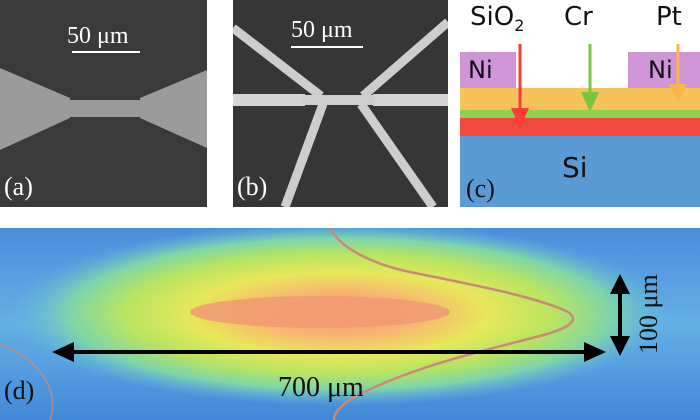 The image size is (700, 420). I want to click on panel-b-image, so click(340, 112).